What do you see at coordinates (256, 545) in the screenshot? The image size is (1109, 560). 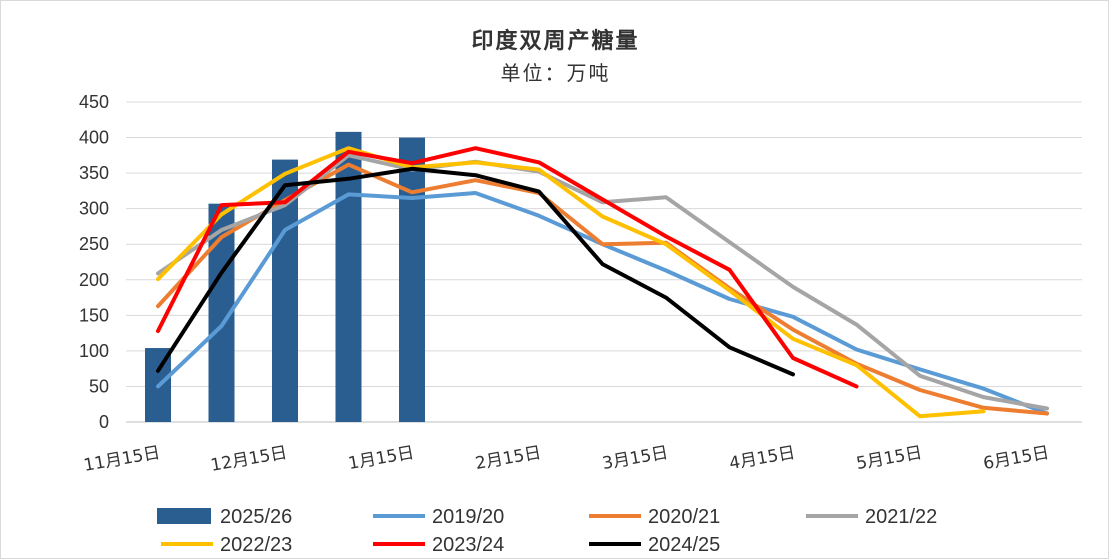 I see `legend-label-2022-23: 2022/23` at bounding box center [256, 545].